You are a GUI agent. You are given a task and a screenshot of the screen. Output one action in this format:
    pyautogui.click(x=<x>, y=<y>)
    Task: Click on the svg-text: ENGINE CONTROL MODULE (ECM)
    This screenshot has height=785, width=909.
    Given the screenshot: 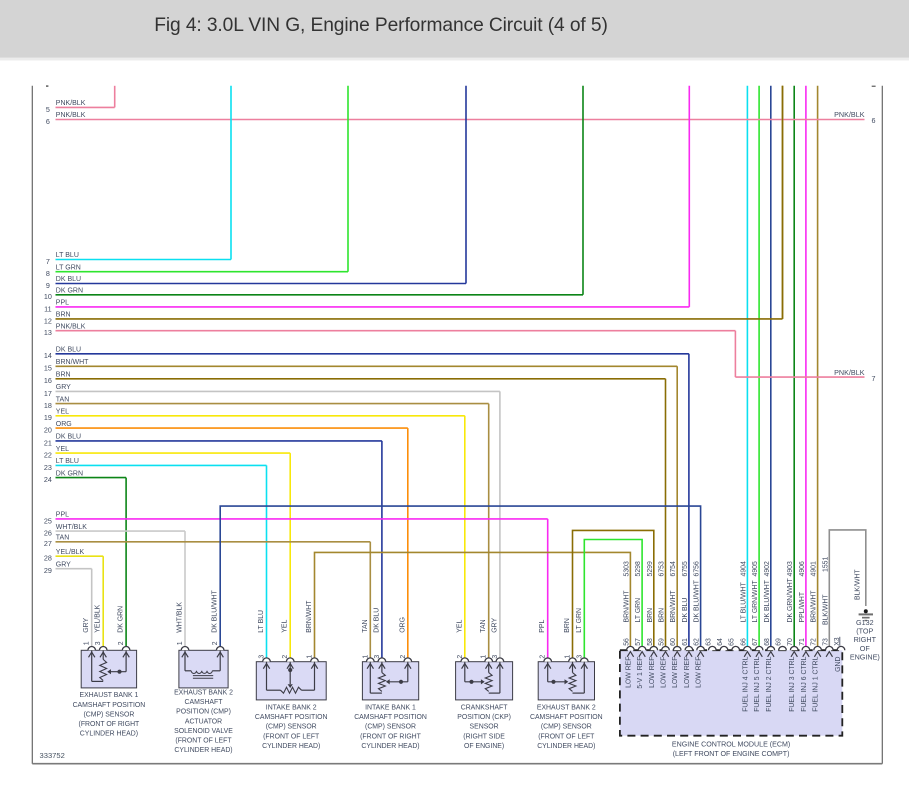 What is the action you would take?
    pyautogui.click(x=731, y=745)
    